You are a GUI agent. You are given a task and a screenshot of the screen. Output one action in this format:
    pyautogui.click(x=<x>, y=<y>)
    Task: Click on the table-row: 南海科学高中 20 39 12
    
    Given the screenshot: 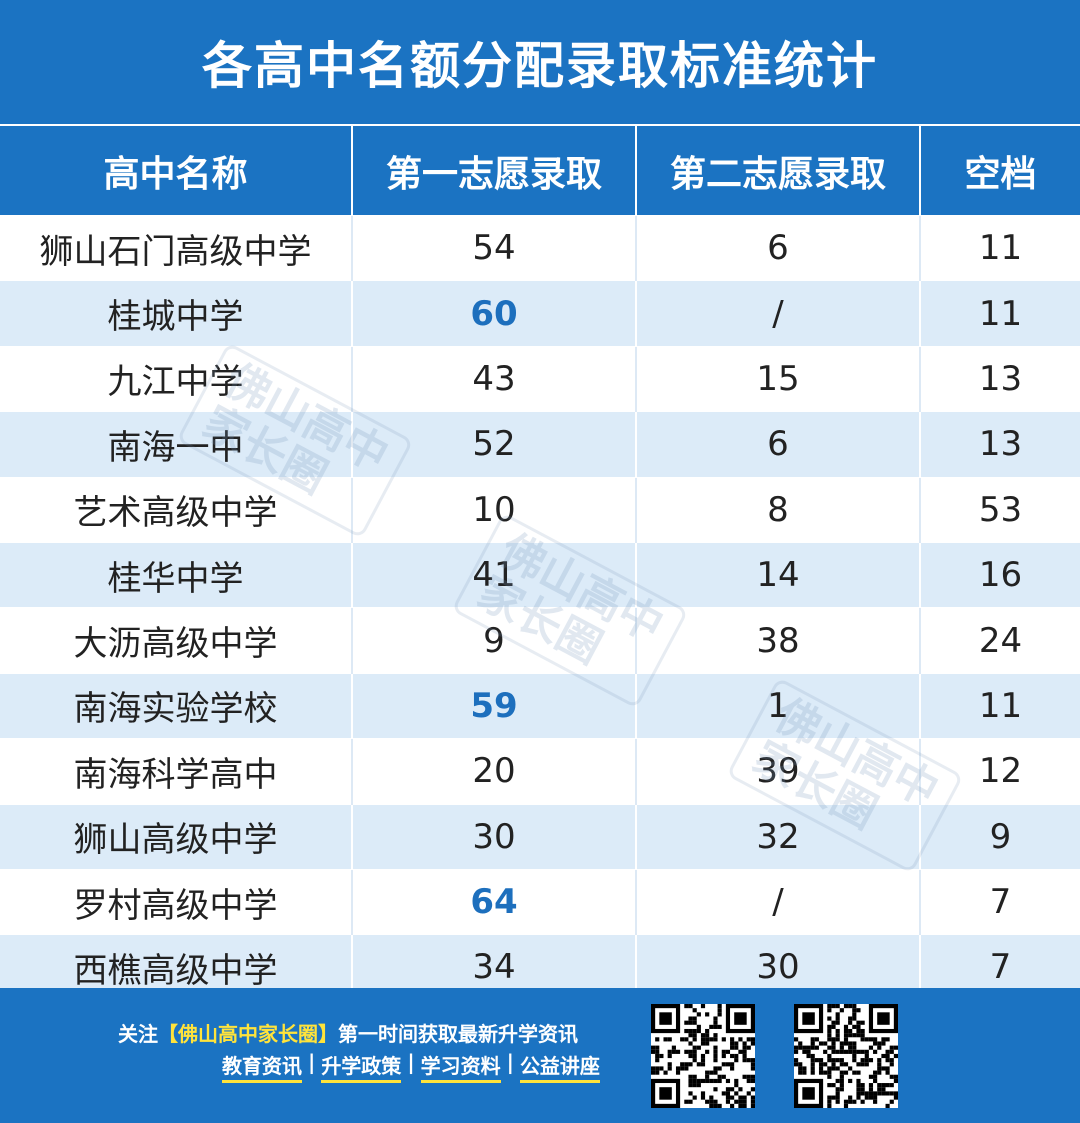 What is the action you would take?
    pyautogui.click(x=540, y=771)
    